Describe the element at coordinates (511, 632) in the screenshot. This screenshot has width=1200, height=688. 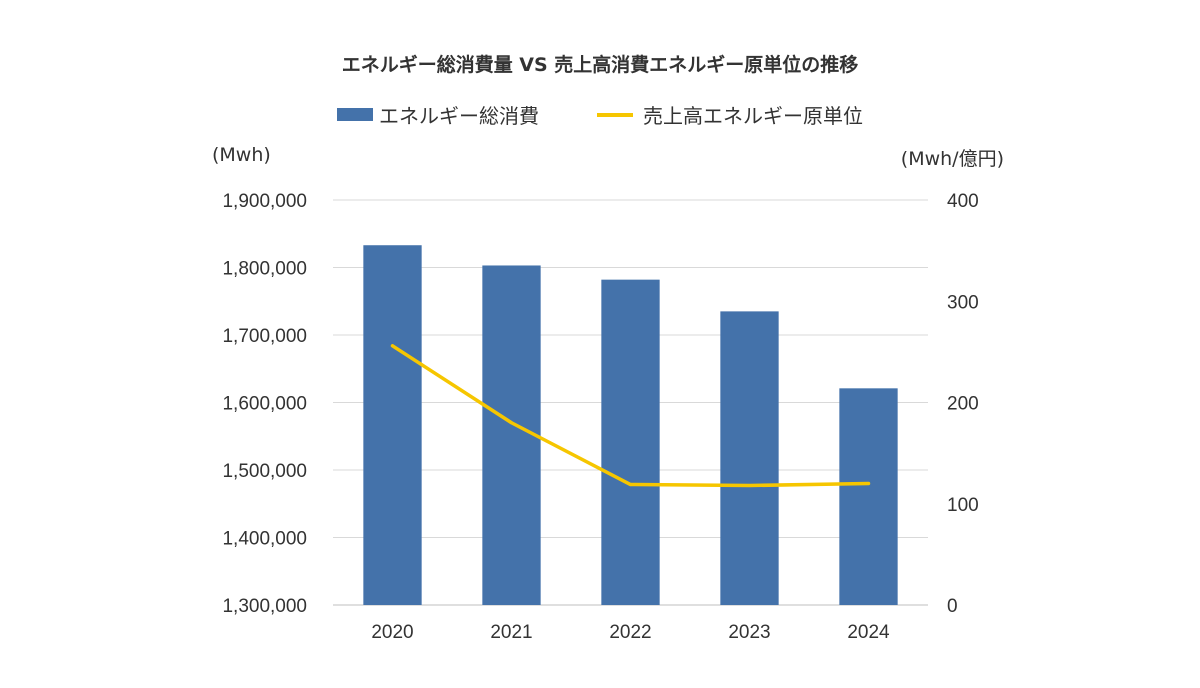
I see `x-axis-tick-label: 2021` at that location.